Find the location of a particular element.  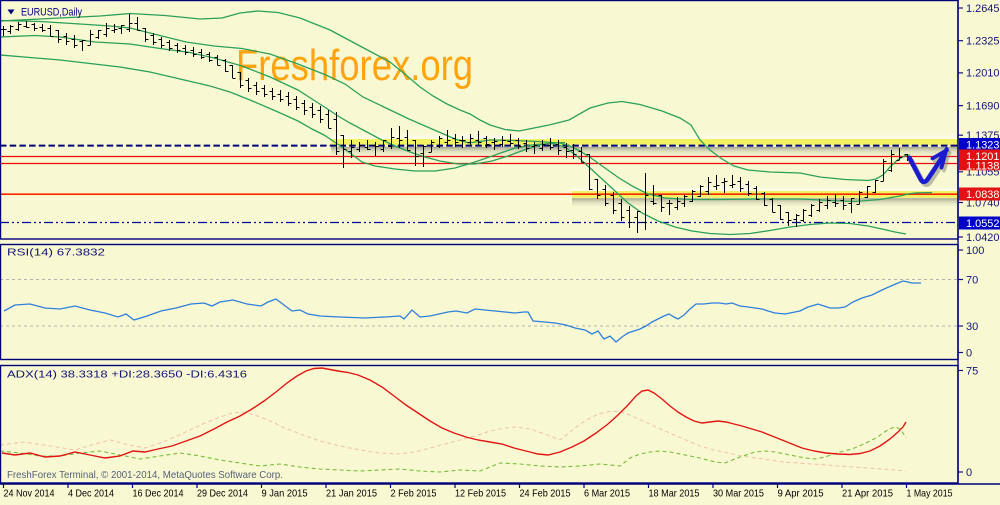

svg-text: 29 Dec 2014 is located at coordinates (222, 494).